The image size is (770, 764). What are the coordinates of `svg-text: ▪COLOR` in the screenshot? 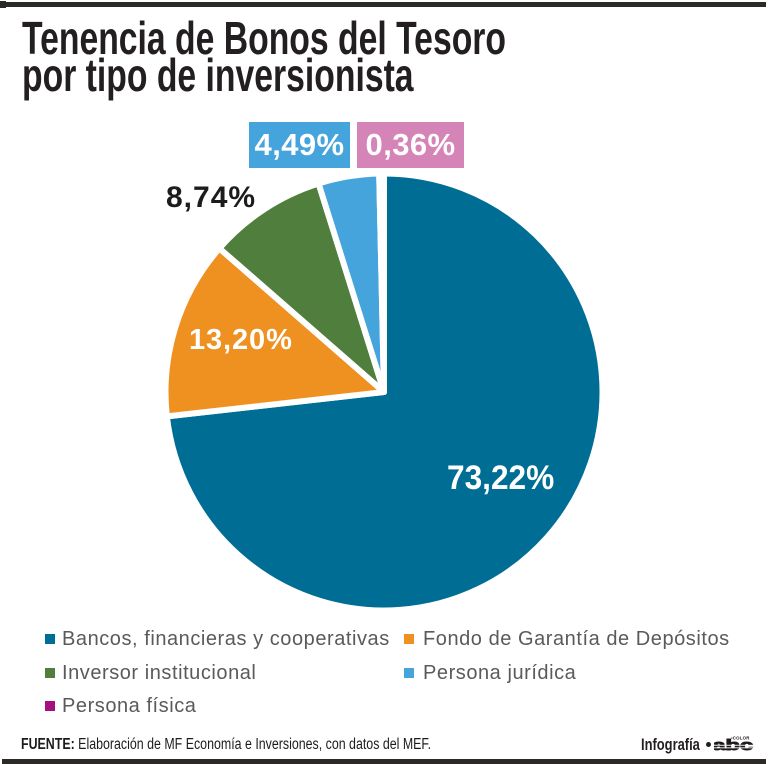 It's located at (740, 737).